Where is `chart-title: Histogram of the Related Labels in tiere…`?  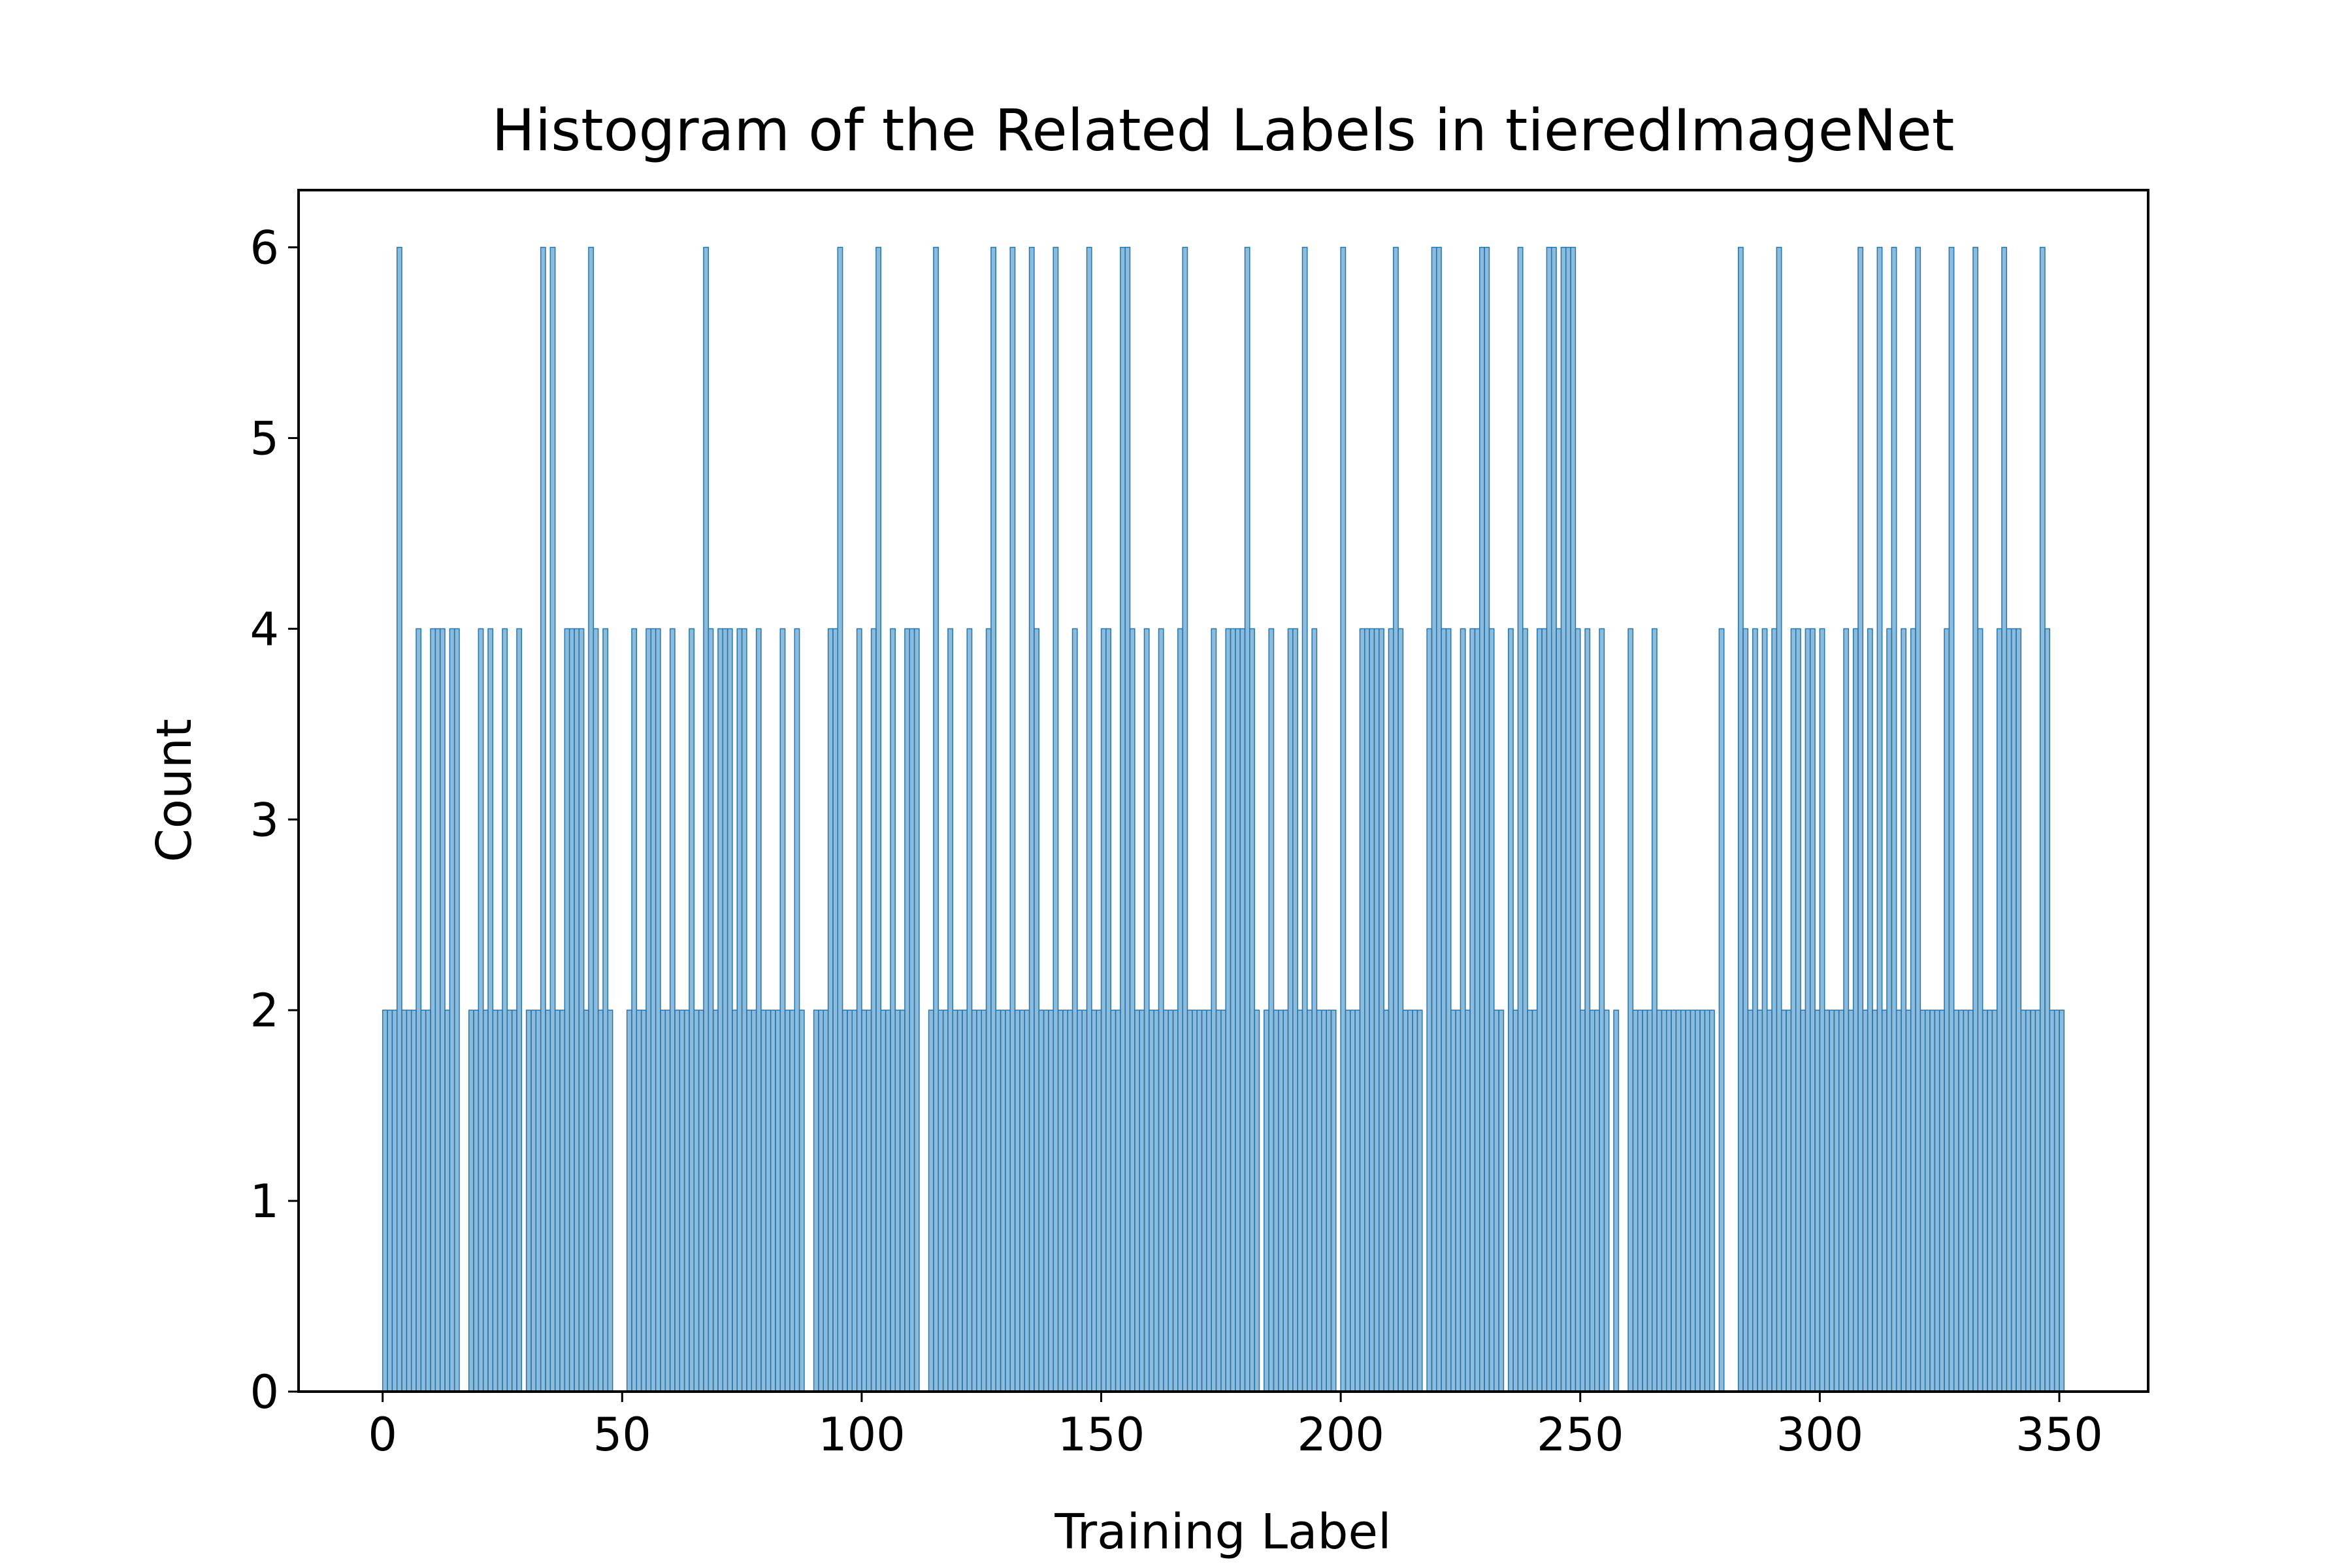
chart-title: Histogram of the Related Labels in tiere… is located at coordinates (1223, 130).